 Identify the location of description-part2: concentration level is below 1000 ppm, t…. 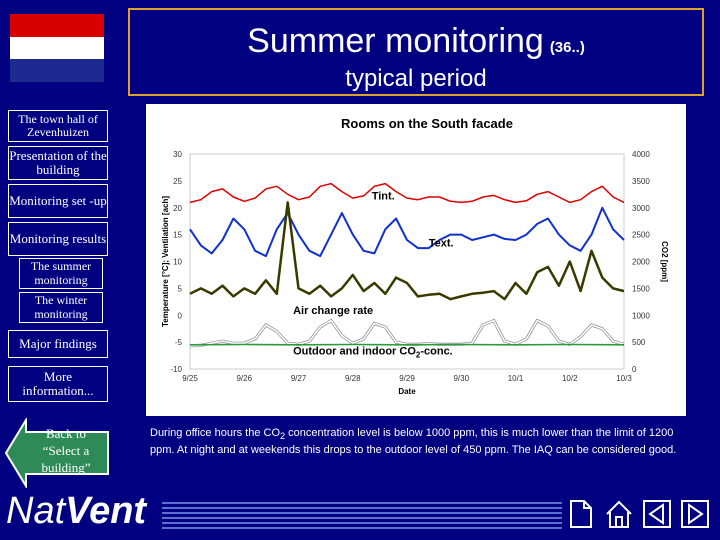
(413, 441).